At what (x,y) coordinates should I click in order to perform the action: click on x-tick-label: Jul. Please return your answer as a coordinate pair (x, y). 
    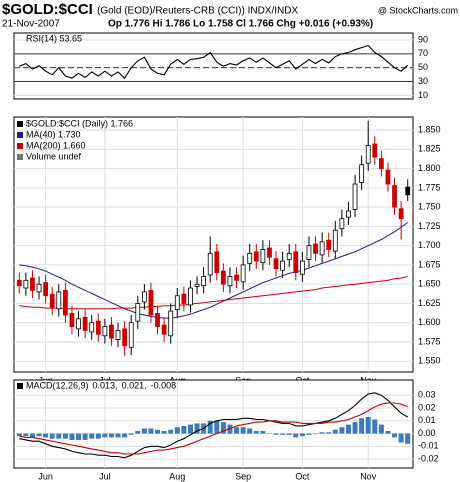
    Looking at the image, I should click on (105, 476).